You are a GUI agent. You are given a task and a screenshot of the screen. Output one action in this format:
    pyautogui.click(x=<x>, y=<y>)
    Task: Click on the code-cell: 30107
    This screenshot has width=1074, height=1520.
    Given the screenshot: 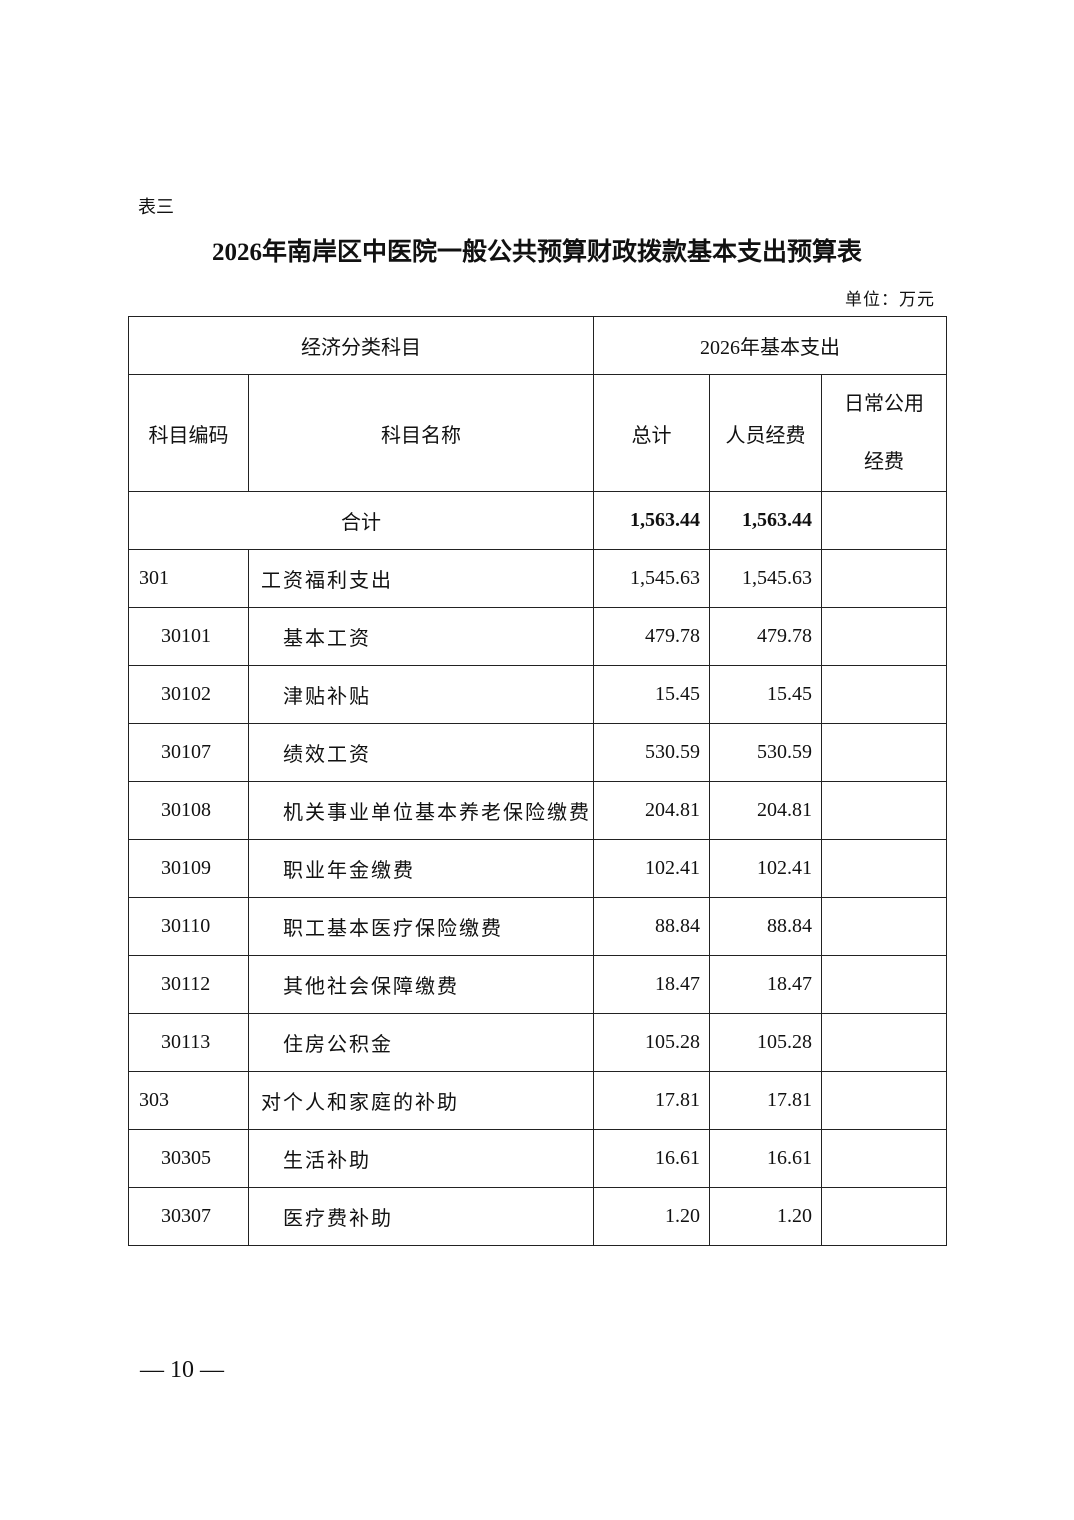 What is the action you would take?
    pyautogui.click(x=188, y=752)
    